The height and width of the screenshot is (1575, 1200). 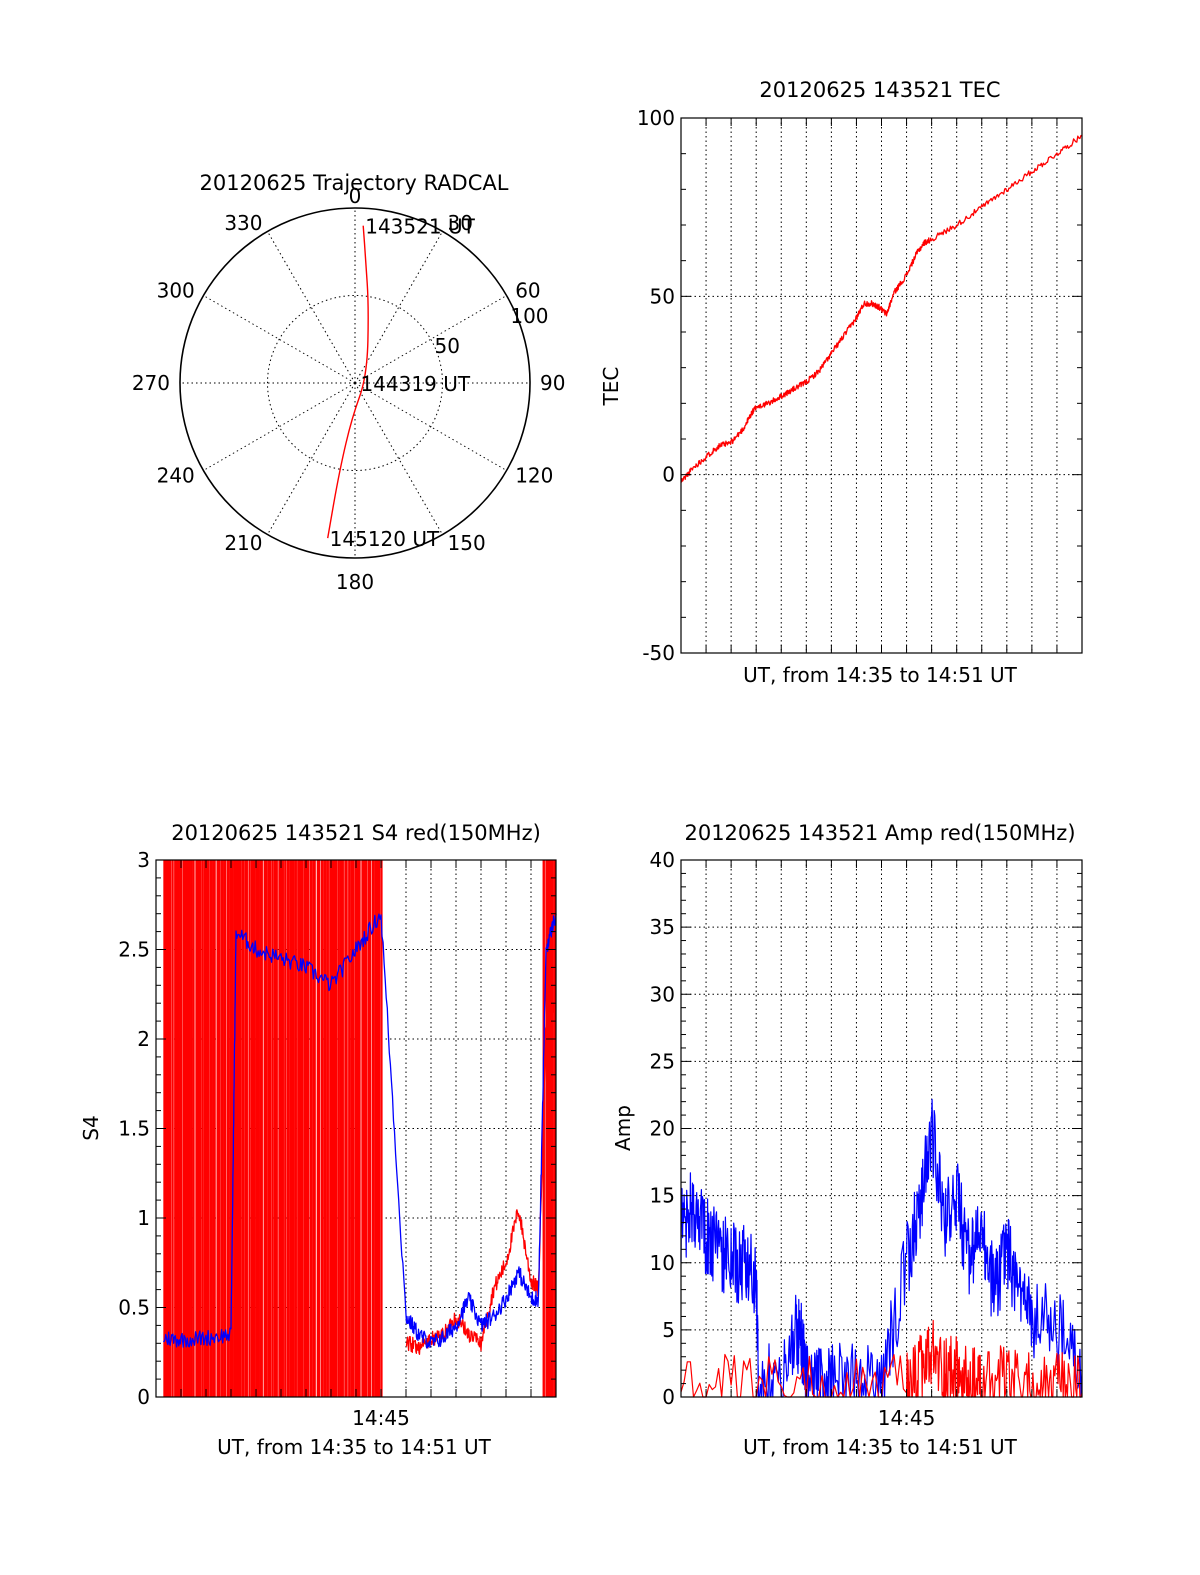 I want to click on amp-xlabel: UT, from 14:35 to 14:51 UT, so click(x=880, y=1447).